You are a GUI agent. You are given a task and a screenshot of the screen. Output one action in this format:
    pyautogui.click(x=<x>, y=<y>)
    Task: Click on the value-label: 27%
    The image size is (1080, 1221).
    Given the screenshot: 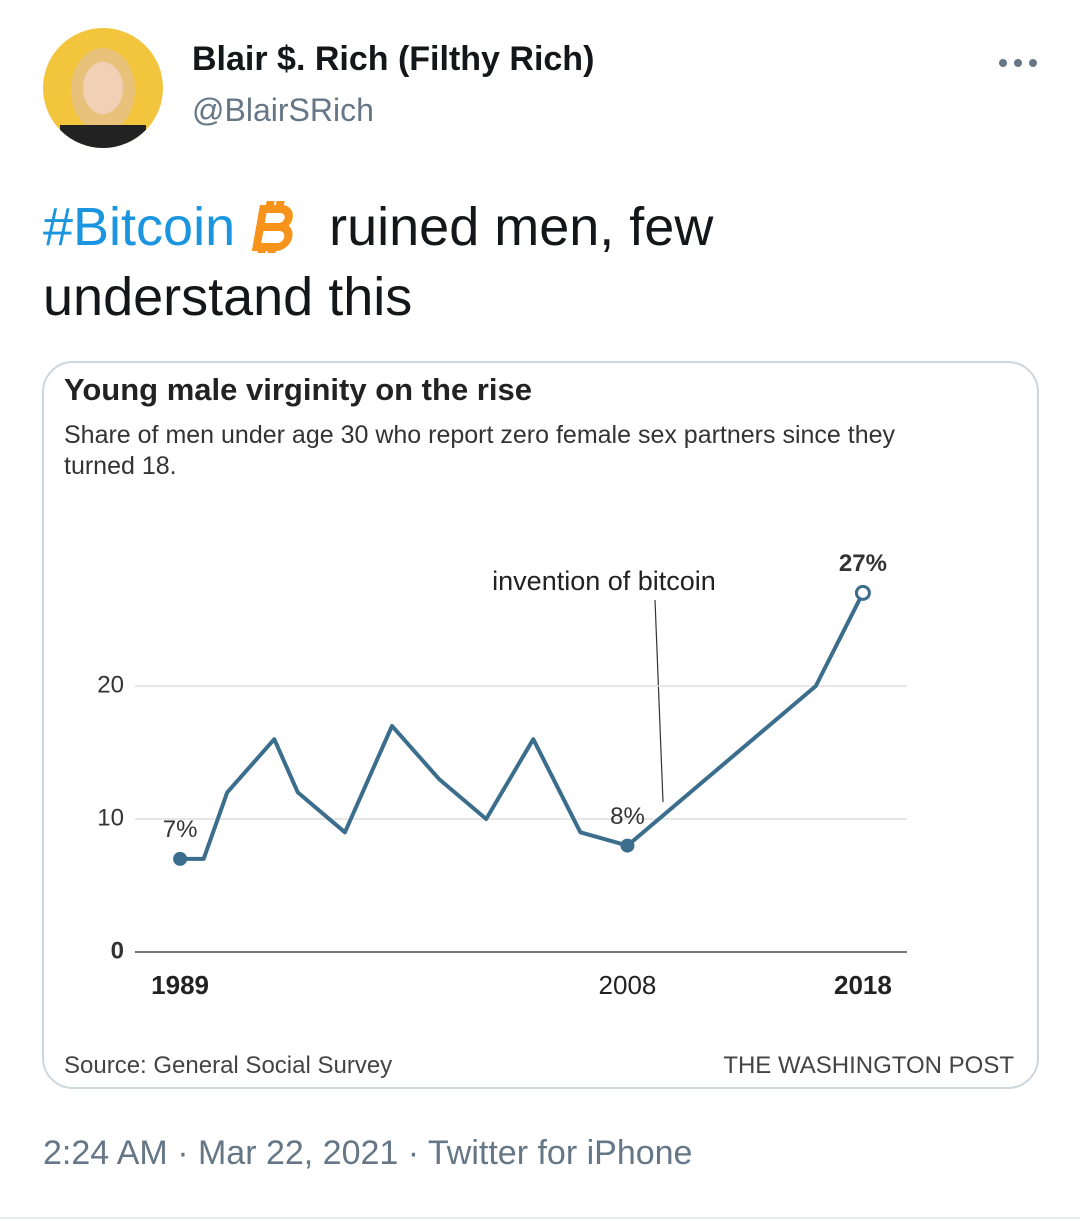 What is the action you would take?
    pyautogui.click(x=863, y=563)
    